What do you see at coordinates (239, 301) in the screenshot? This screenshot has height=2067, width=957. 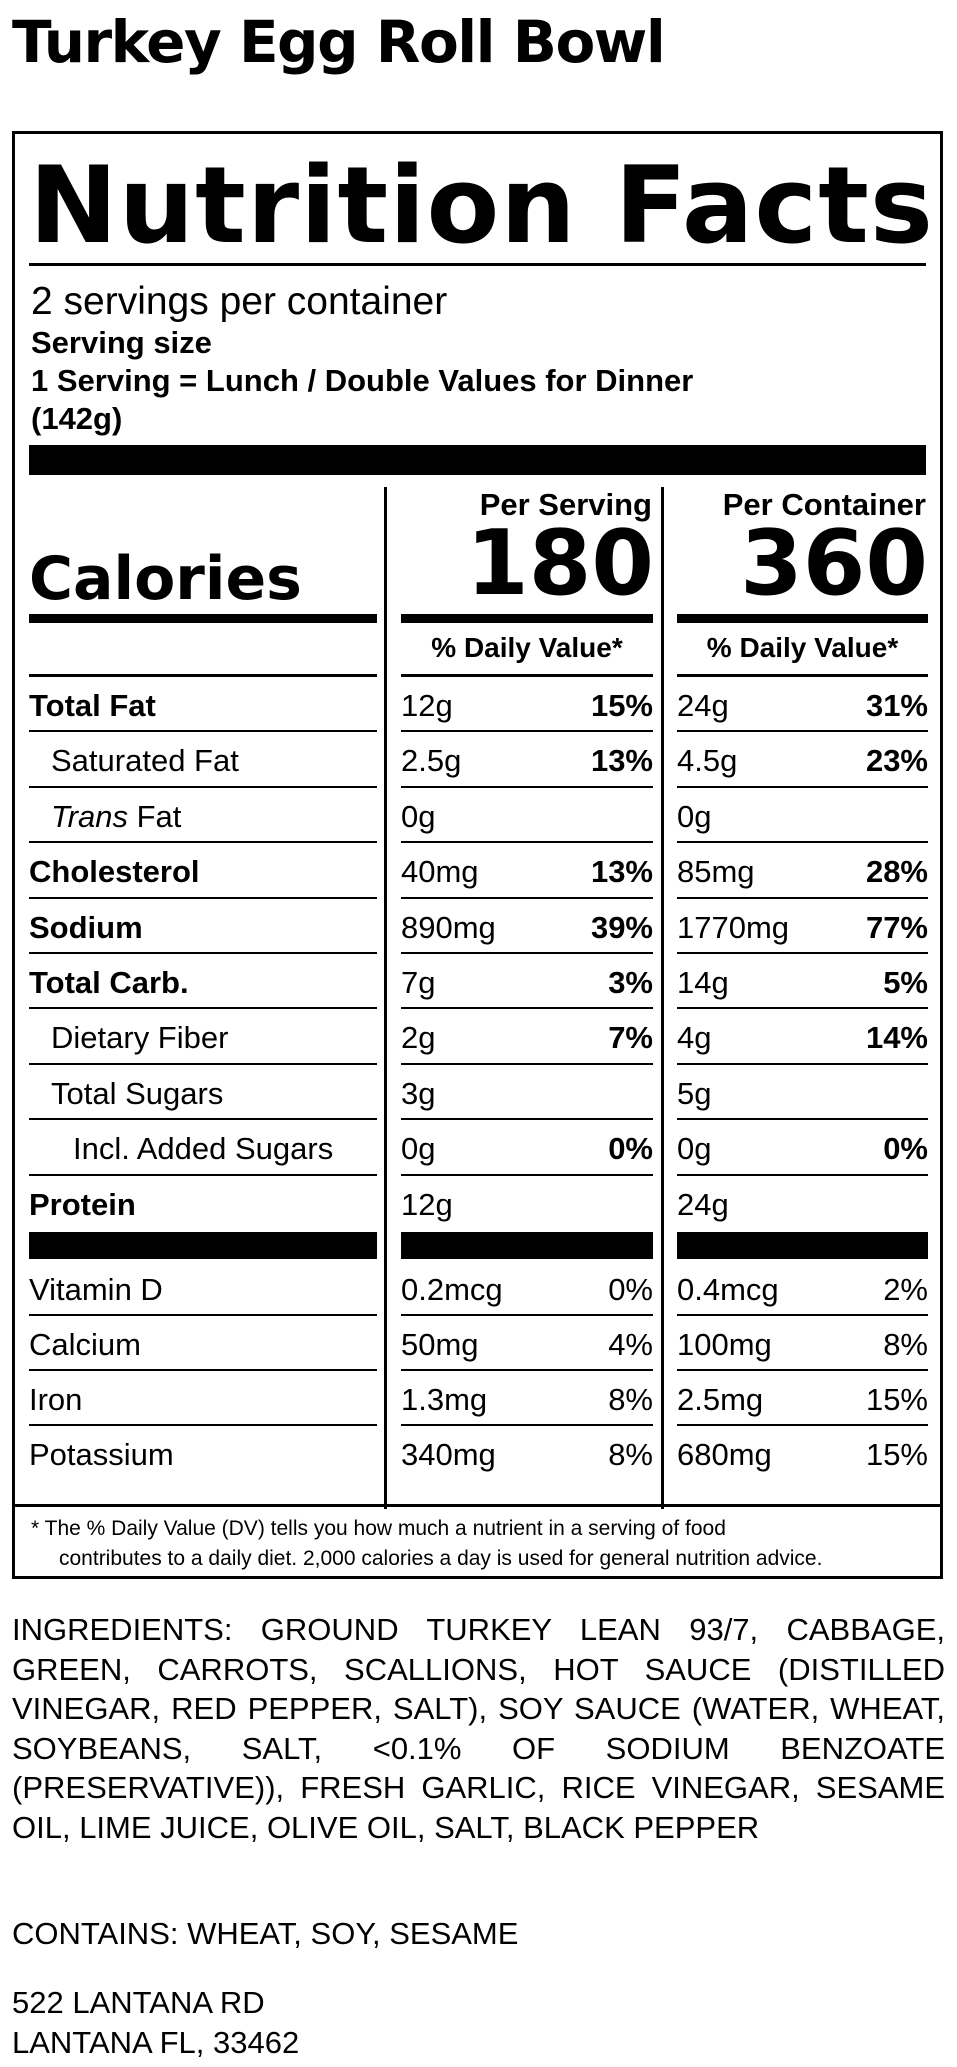 I see `servings-per-container: 2 servings per container` at bounding box center [239, 301].